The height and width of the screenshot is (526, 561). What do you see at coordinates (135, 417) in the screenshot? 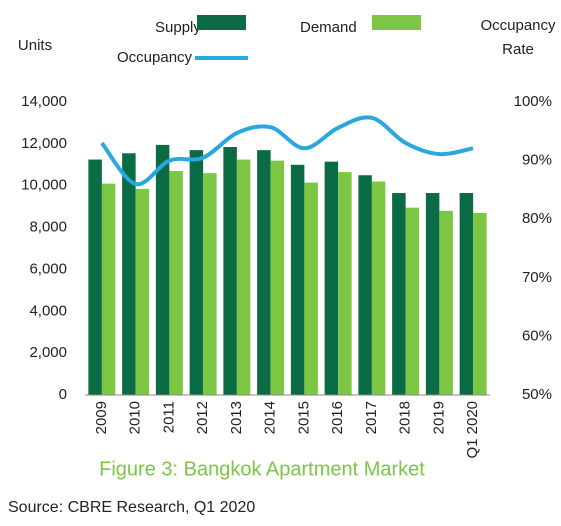
I see `x-tick-label: 2010` at bounding box center [135, 417].